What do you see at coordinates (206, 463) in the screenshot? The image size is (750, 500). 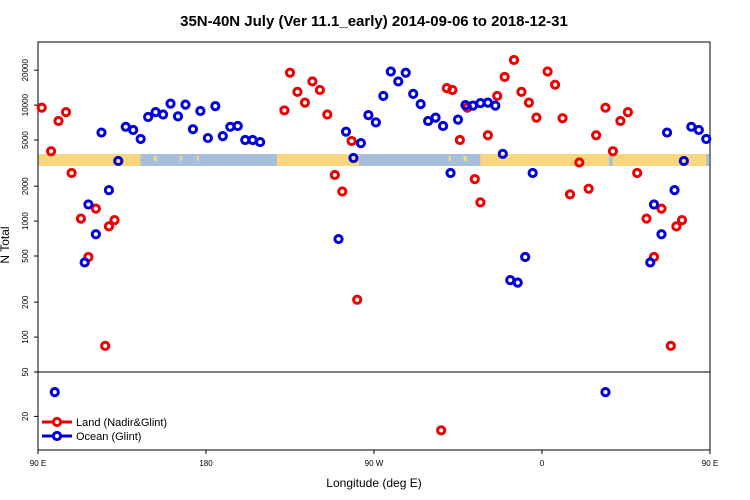 I see `x-tick-label: 180` at bounding box center [206, 463].